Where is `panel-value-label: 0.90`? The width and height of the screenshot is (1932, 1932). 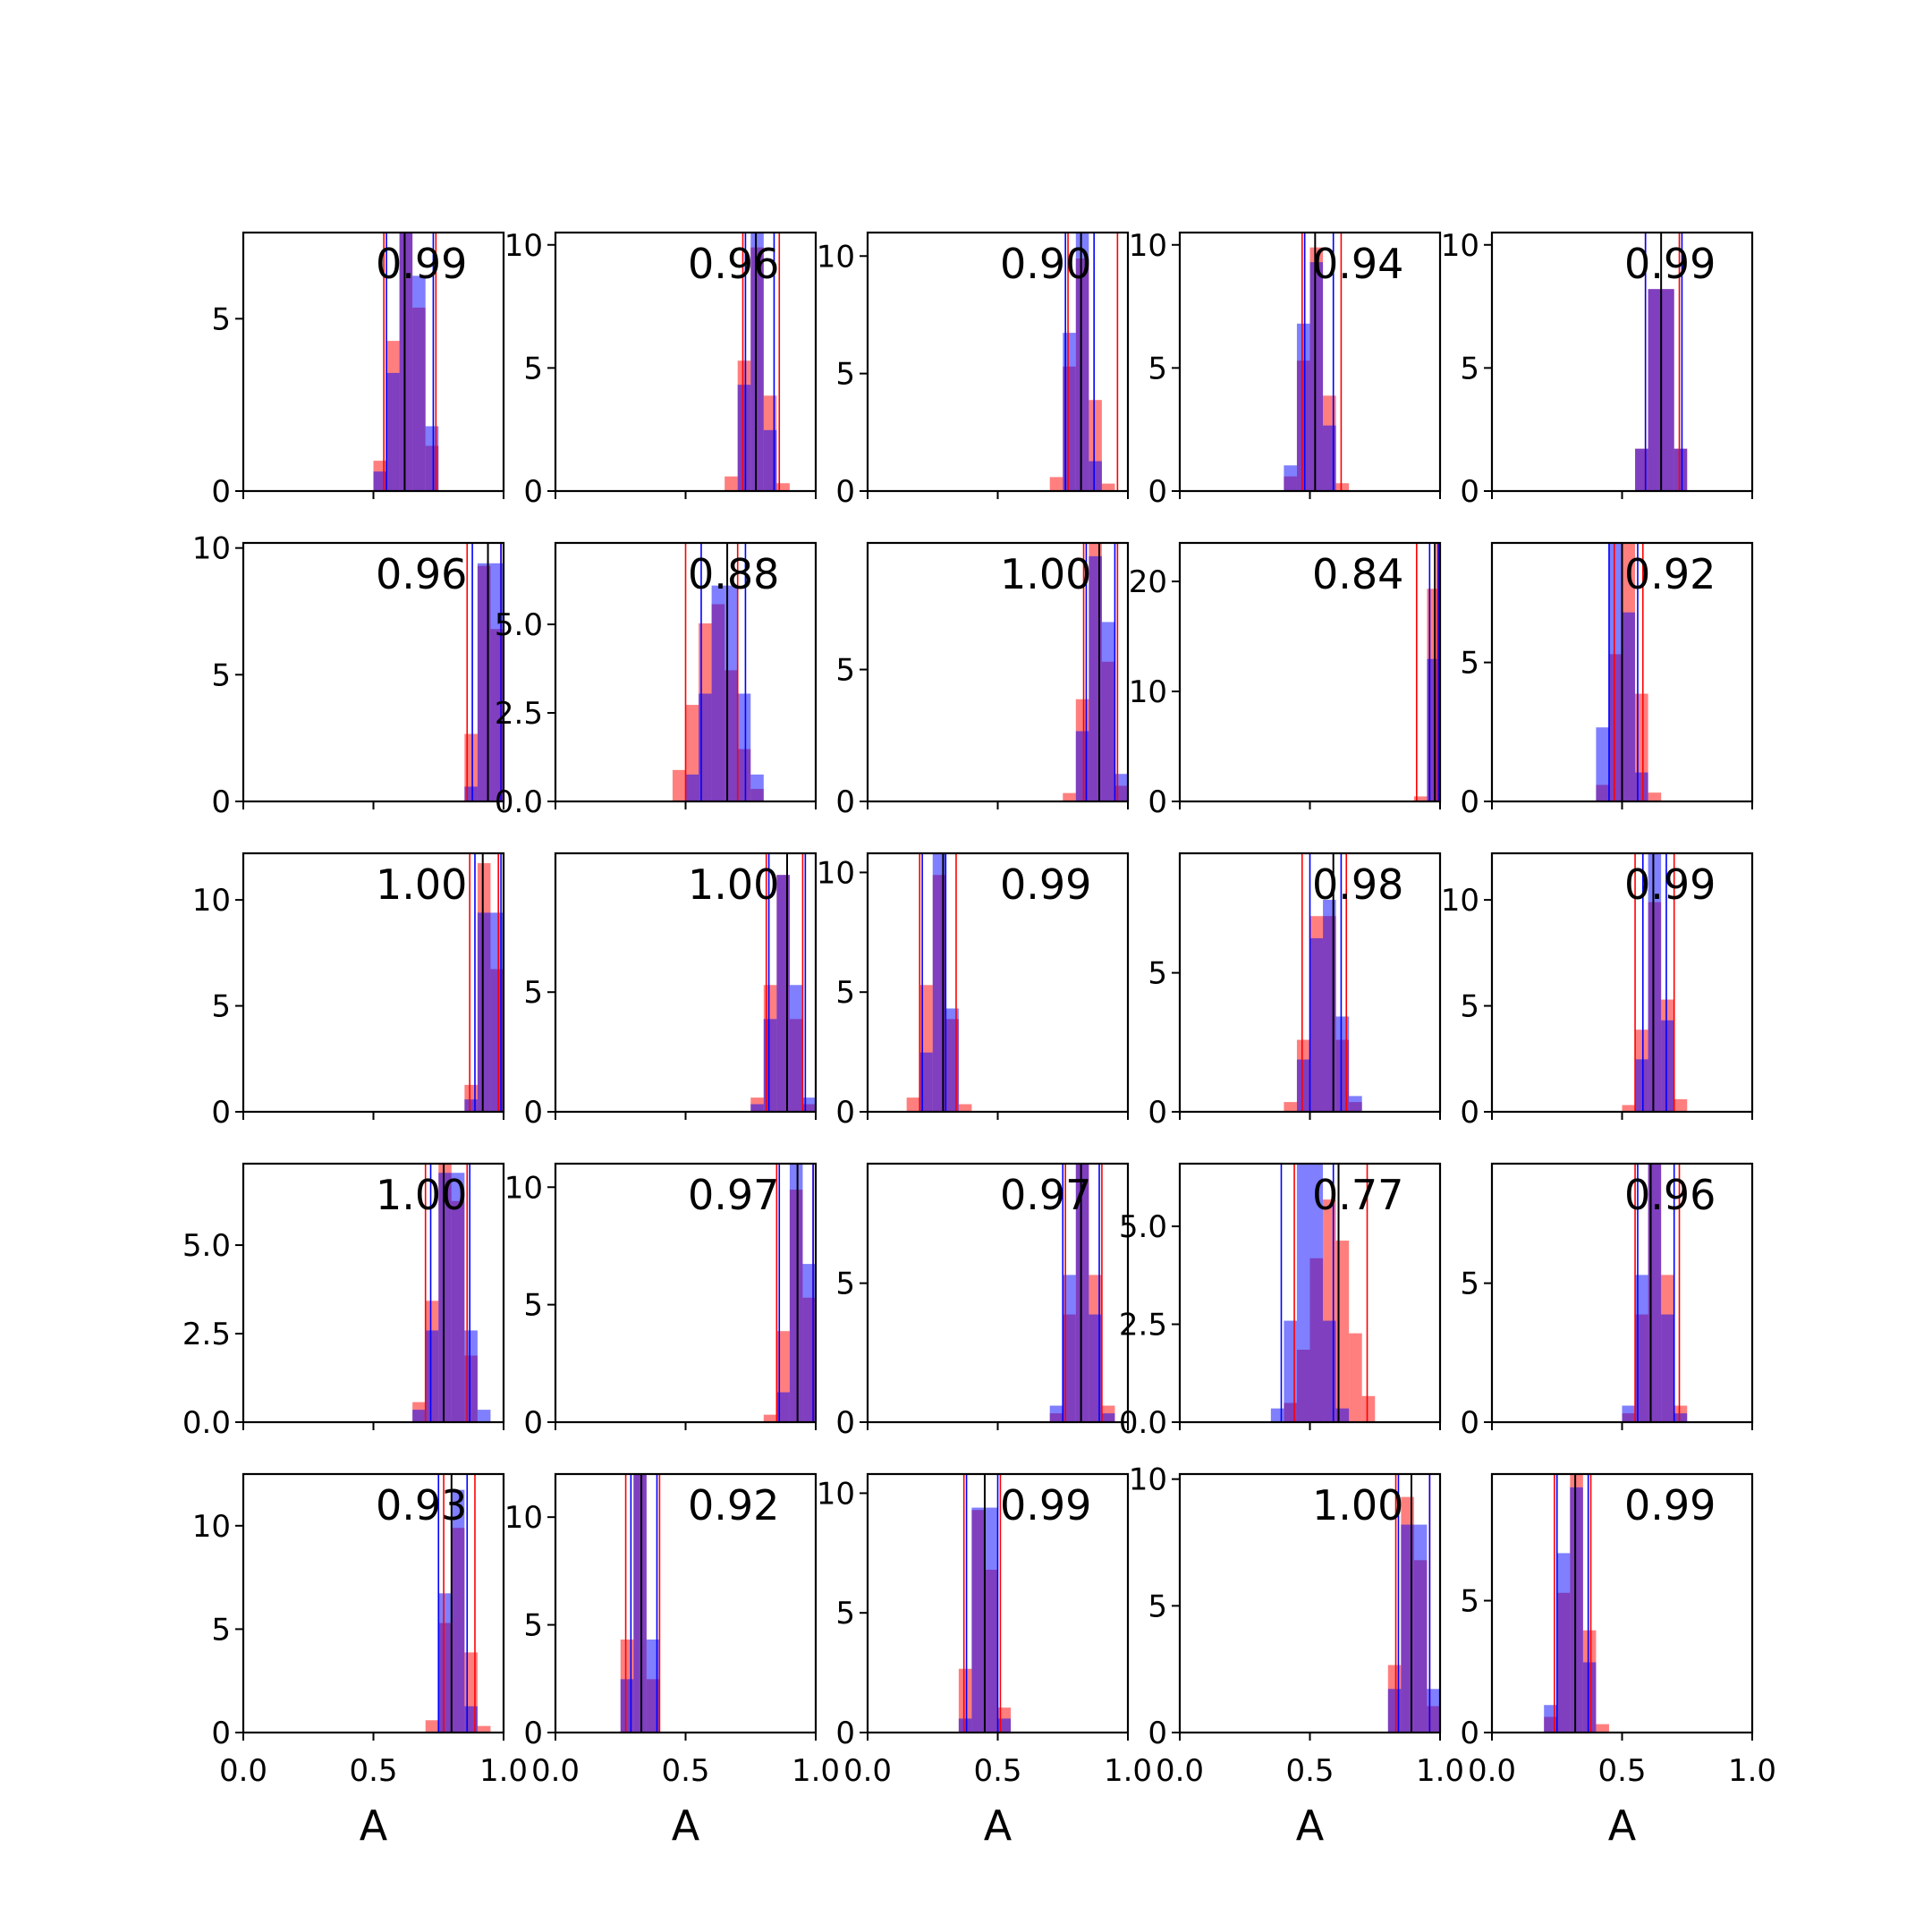 panel-value-label: 0.90 is located at coordinates (1045, 264).